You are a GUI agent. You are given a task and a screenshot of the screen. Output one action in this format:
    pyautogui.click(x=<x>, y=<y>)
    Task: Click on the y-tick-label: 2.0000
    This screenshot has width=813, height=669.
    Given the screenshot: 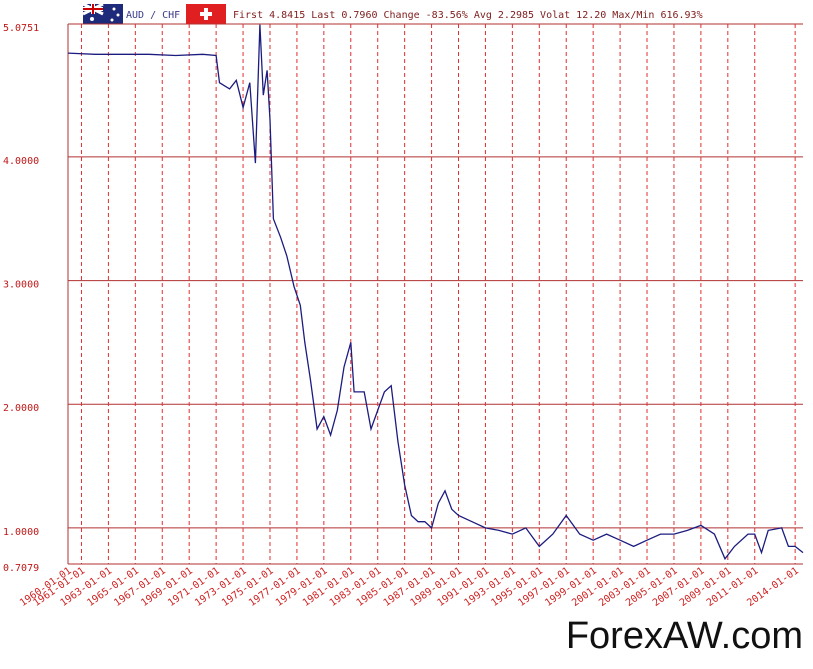 What is the action you would take?
    pyautogui.click(x=21, y=408)
    